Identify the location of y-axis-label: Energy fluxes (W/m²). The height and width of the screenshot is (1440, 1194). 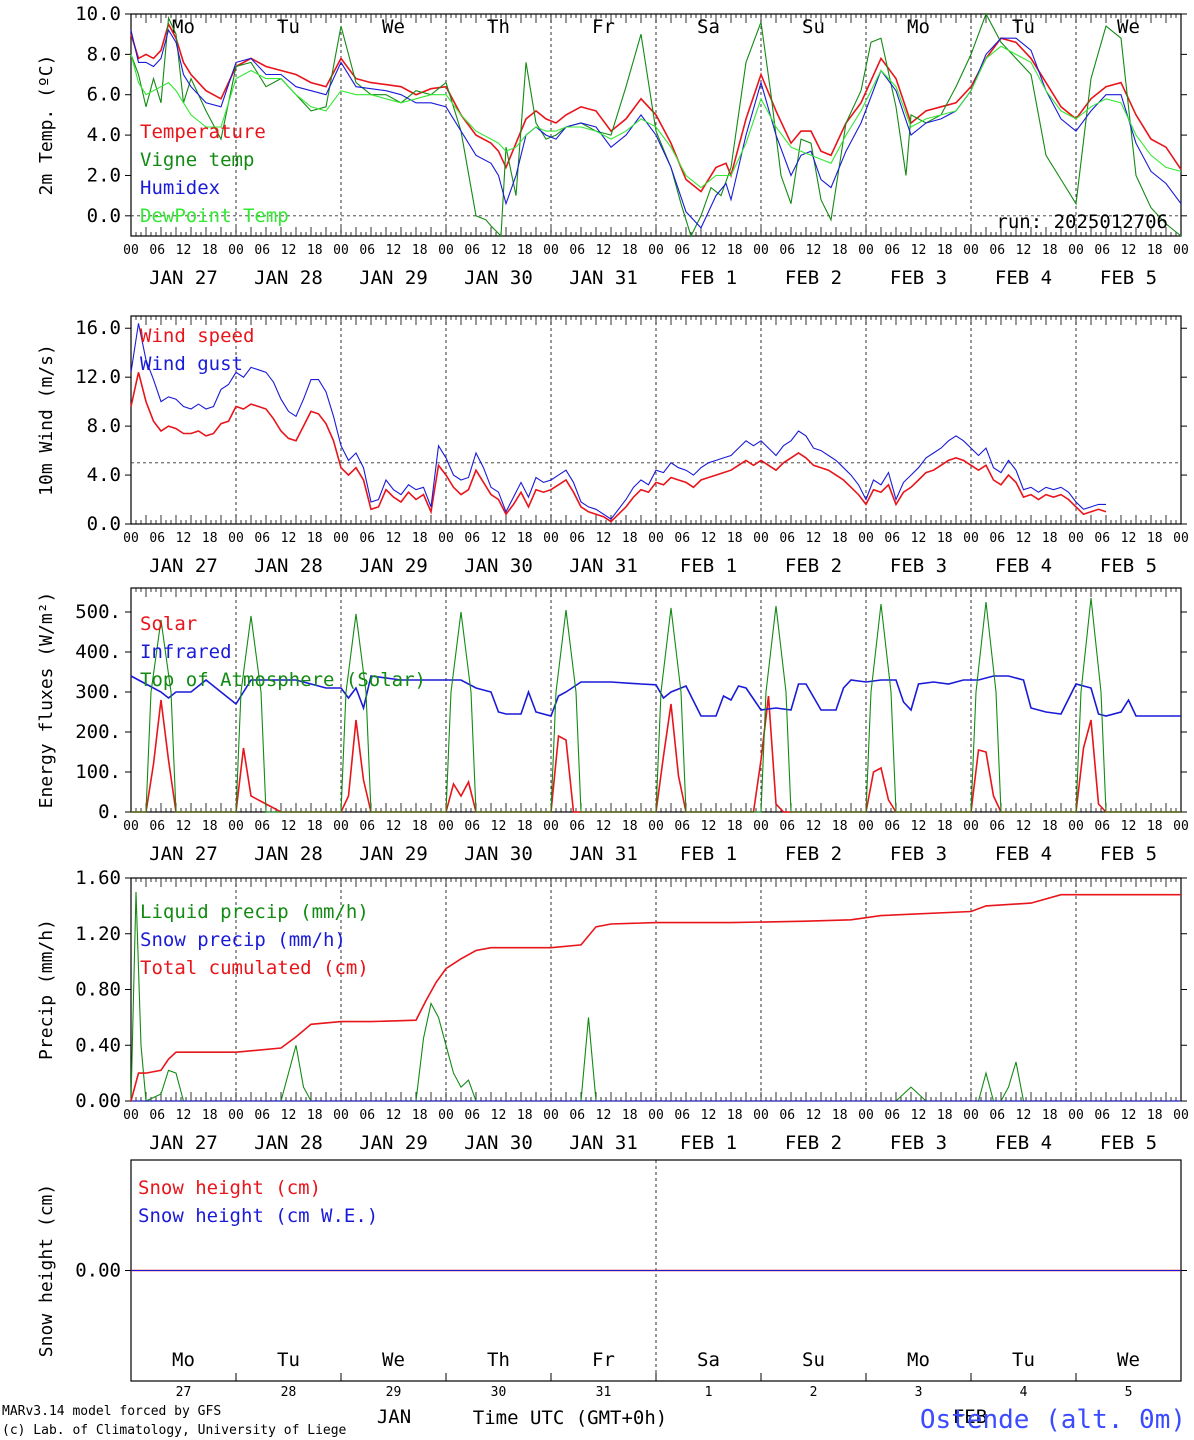
(46, 700).